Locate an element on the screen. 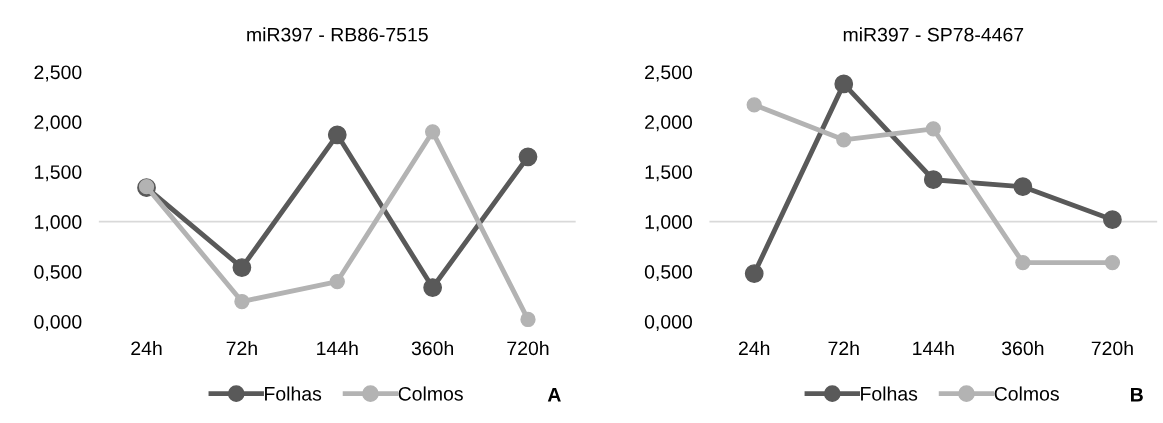 Image resolution: width=1163 pixels, height=423 pixels. text: B is located at coordinates (1137, 395).